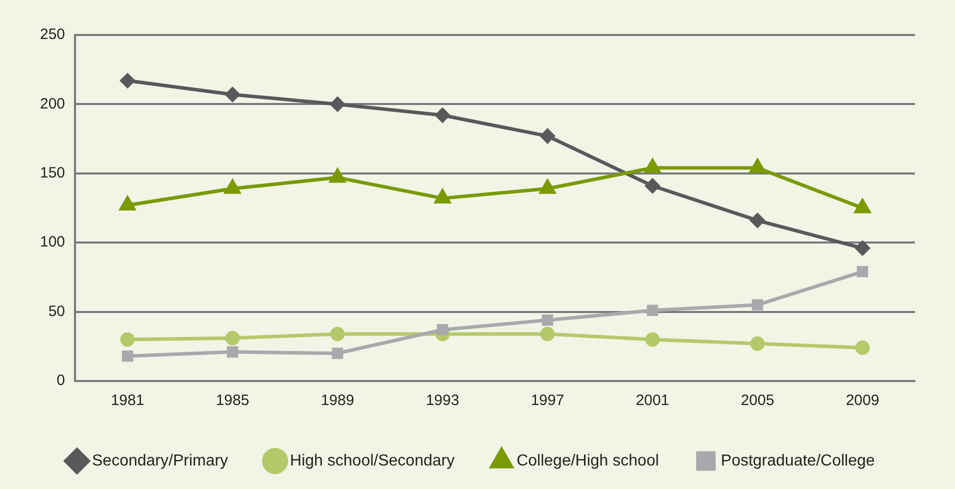 This screenshot has width=955, height=489. I want to click on x-tick-label: 1985, so click(233, 401).